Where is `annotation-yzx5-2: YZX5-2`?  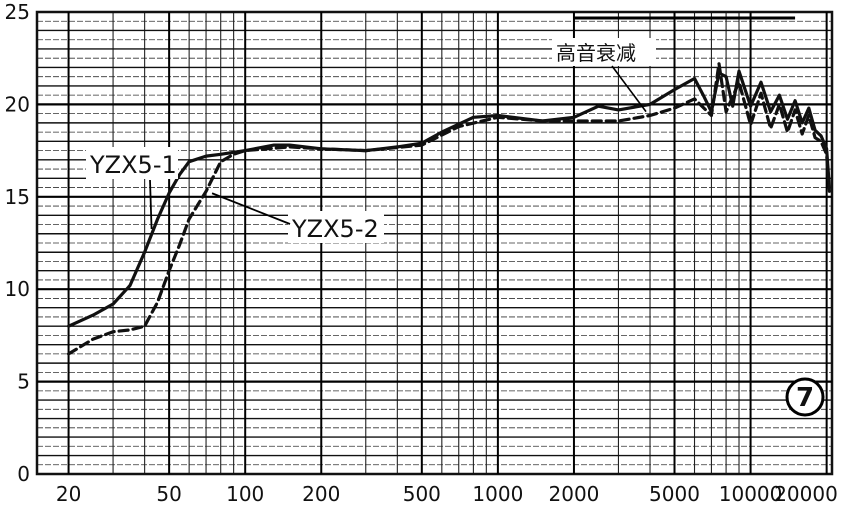 annotation-yzx5-2: YZX5-2 is located at coordinates (335, 229).